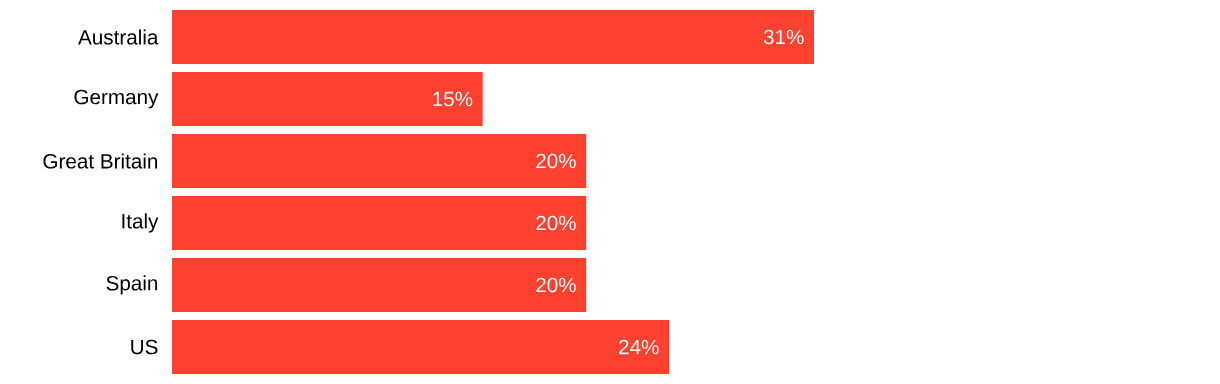 The width and height of the screenshot is (1220, 384). What do you see at coordinates (144, 347) in the screenshot?
I see `y-tick-label: US` at bounding box center [144, 347].